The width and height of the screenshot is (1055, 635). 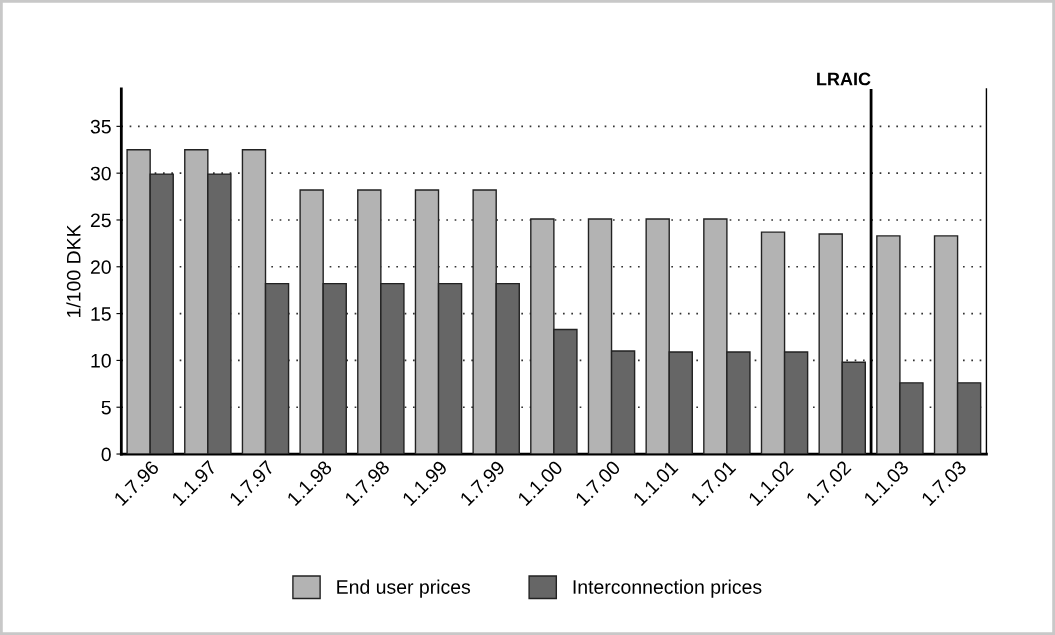 I want to click on ref-line-label: LRAIC, so click(x=844, y=79).